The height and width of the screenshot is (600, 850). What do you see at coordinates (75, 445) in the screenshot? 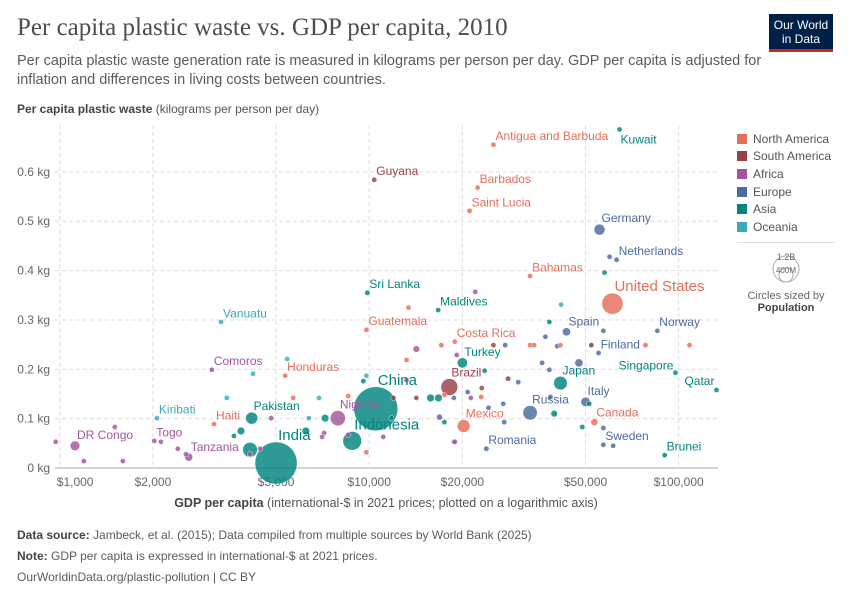
I see `data-point-dr-congo` at bounding box center [75, 445].